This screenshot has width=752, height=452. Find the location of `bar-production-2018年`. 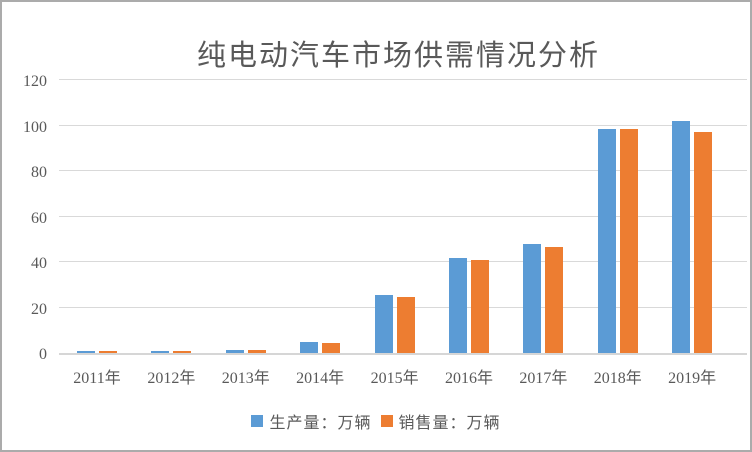

bar-production-2018年 is located at coordinates (606, 240).